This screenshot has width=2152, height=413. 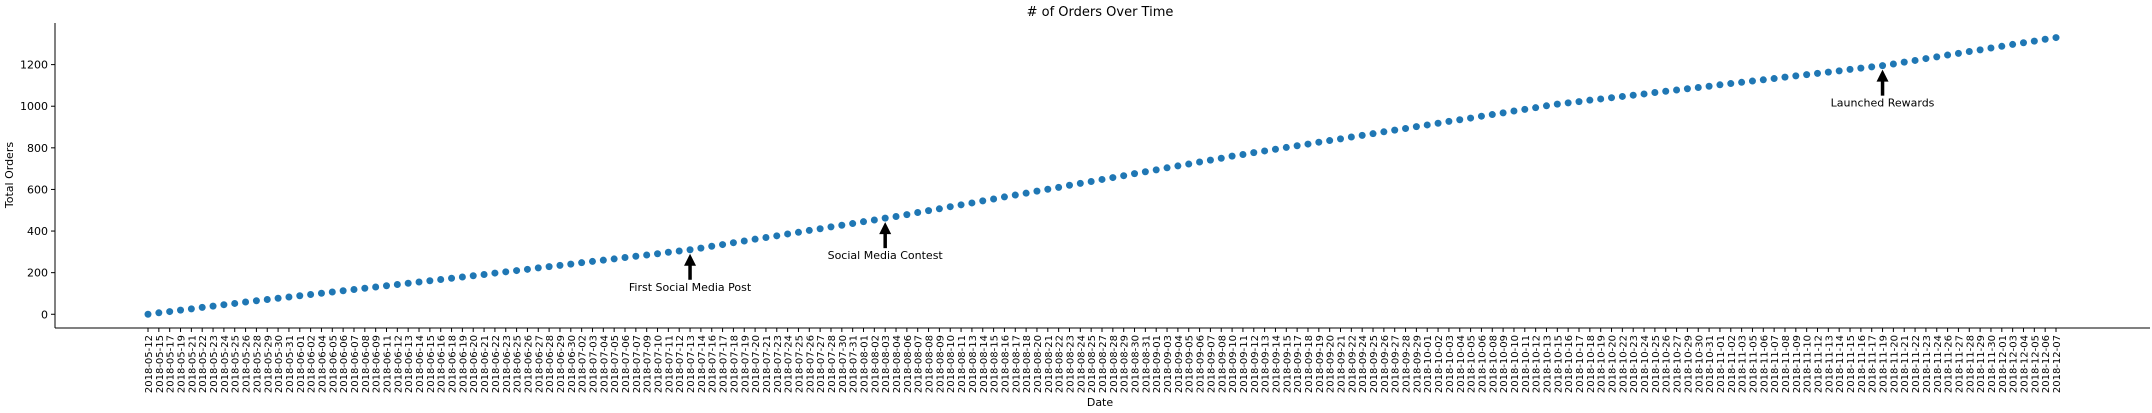 What do you see at coordinates (1797, 364) in the screenshot?
I see `x-tick-label: 2018-11-09` at bounding box center [1797, 364].